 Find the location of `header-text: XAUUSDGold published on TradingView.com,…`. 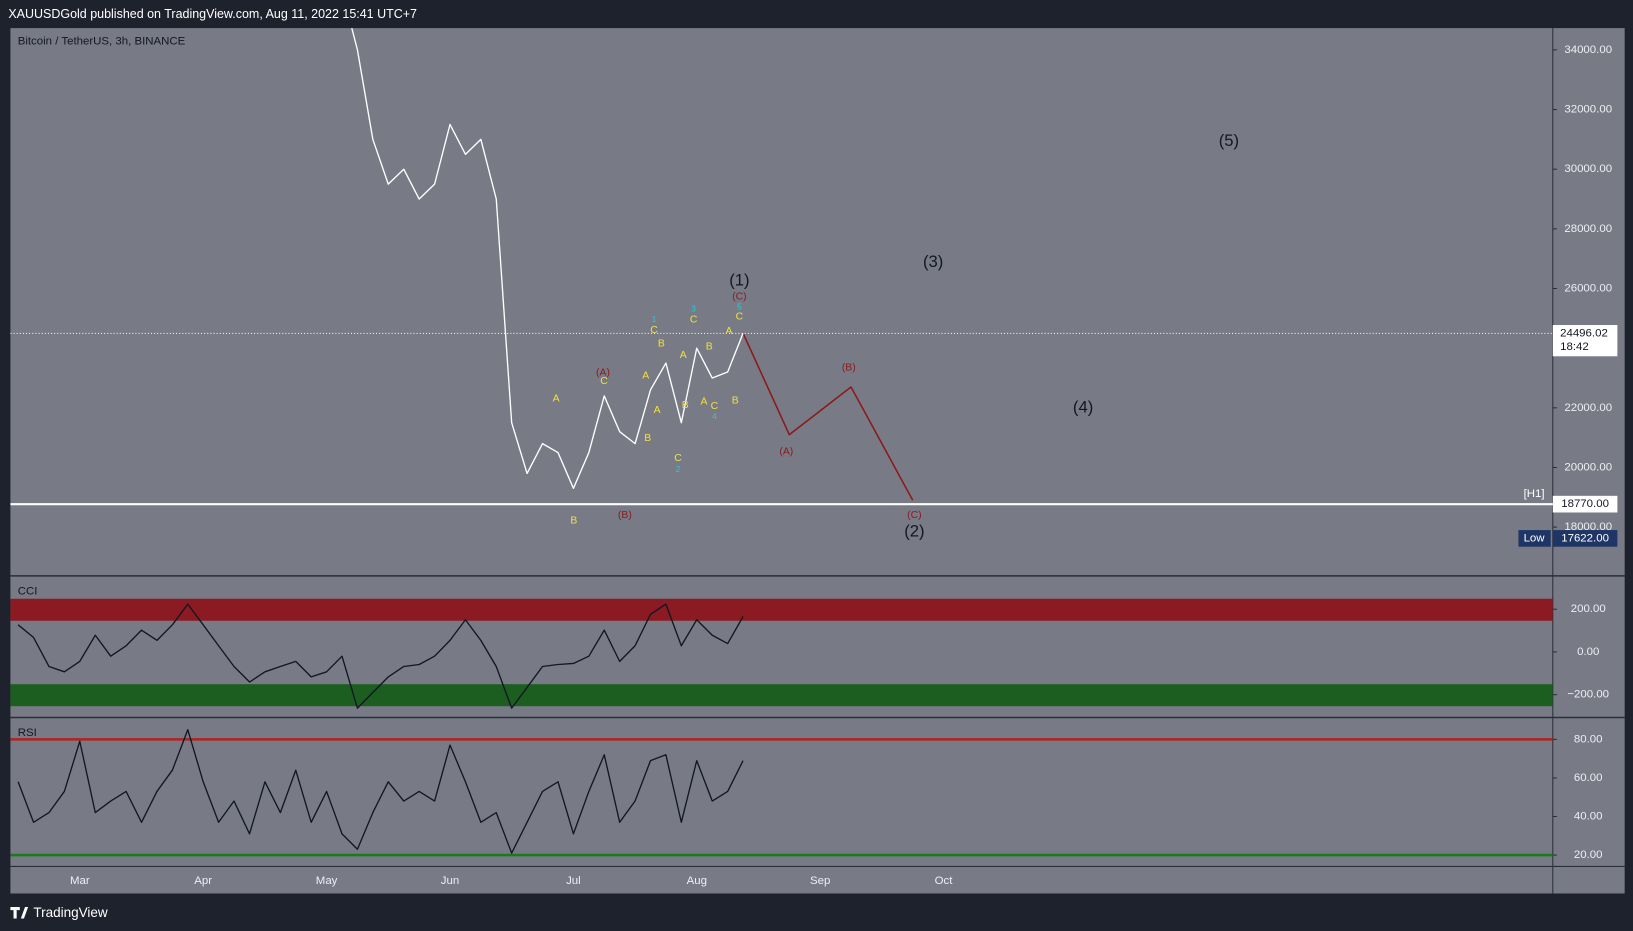

header-text: XAUUSDGold published on TradingView.com,… is located at coordinates (212, 14).